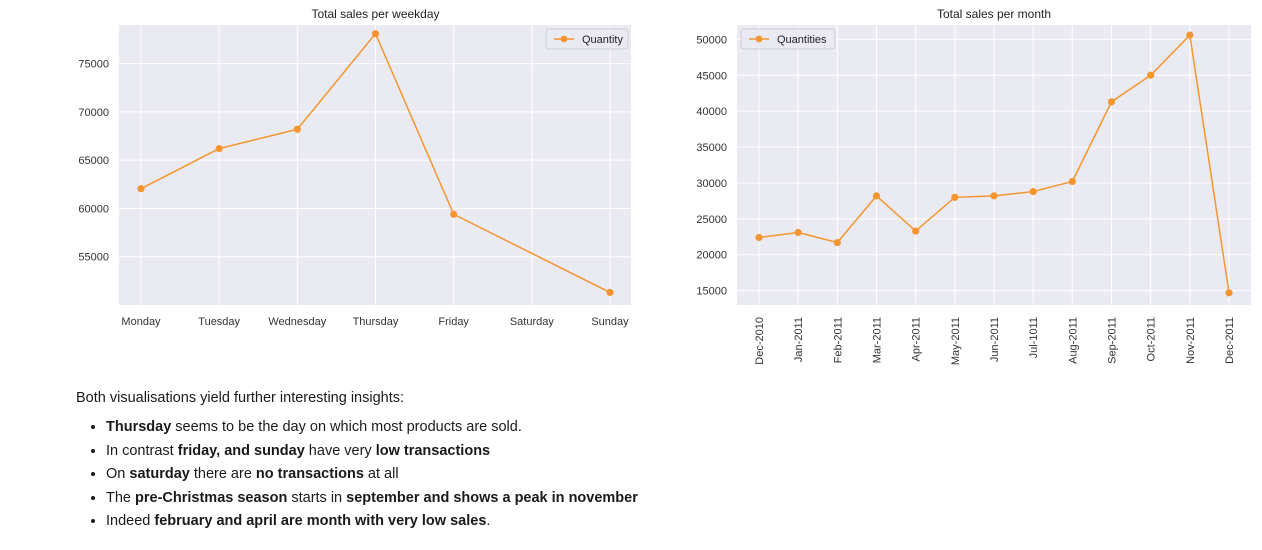  I want to click on text-run: at all, so click(381, 474).